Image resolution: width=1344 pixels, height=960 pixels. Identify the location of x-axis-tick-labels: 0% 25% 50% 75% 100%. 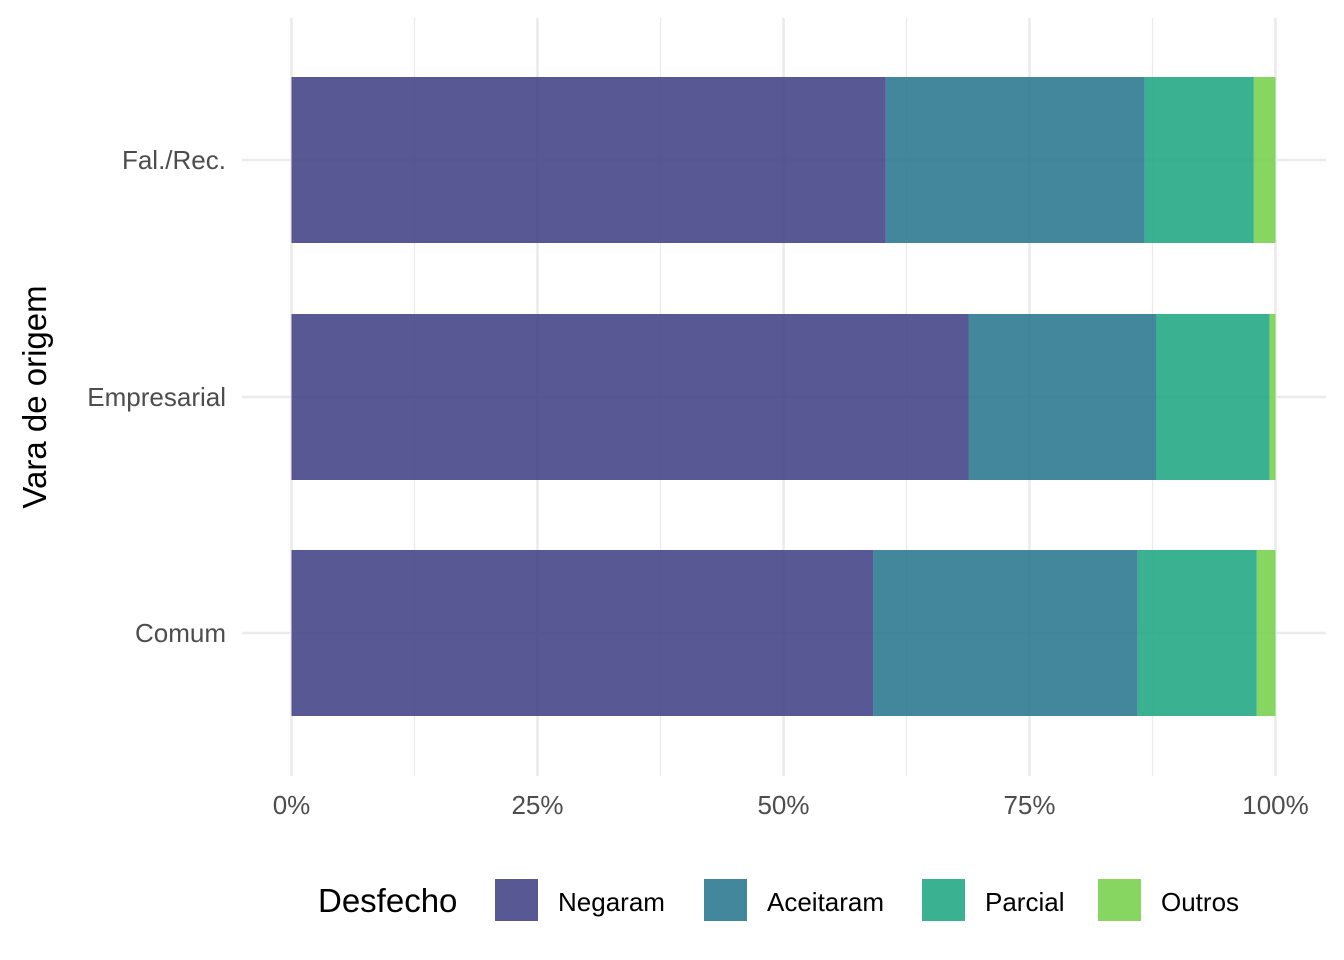
(791, 805).